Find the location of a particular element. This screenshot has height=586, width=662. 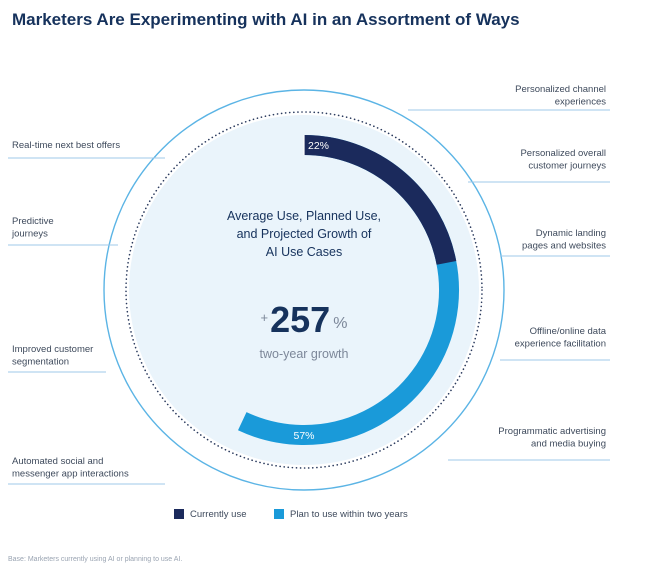

right-label-5-line-1: Programmatic advertising is located at coordinates (552, 431).